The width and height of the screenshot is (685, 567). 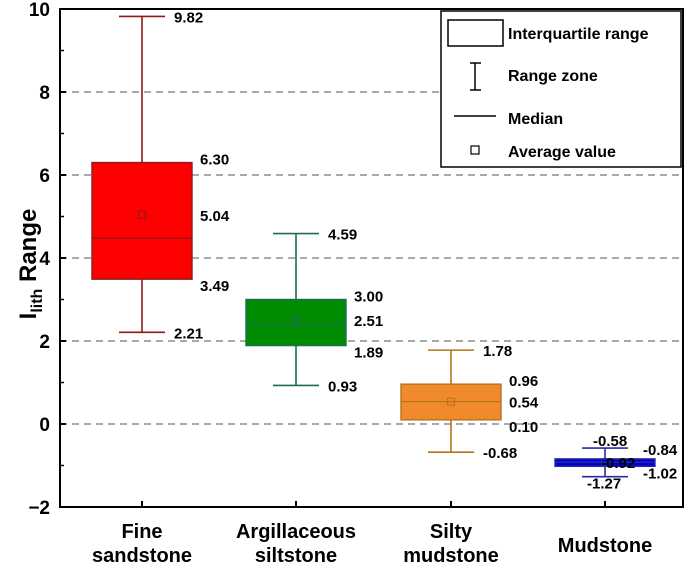 I want to click on y-tick-label-4: 6, so click(x=44, y=176).